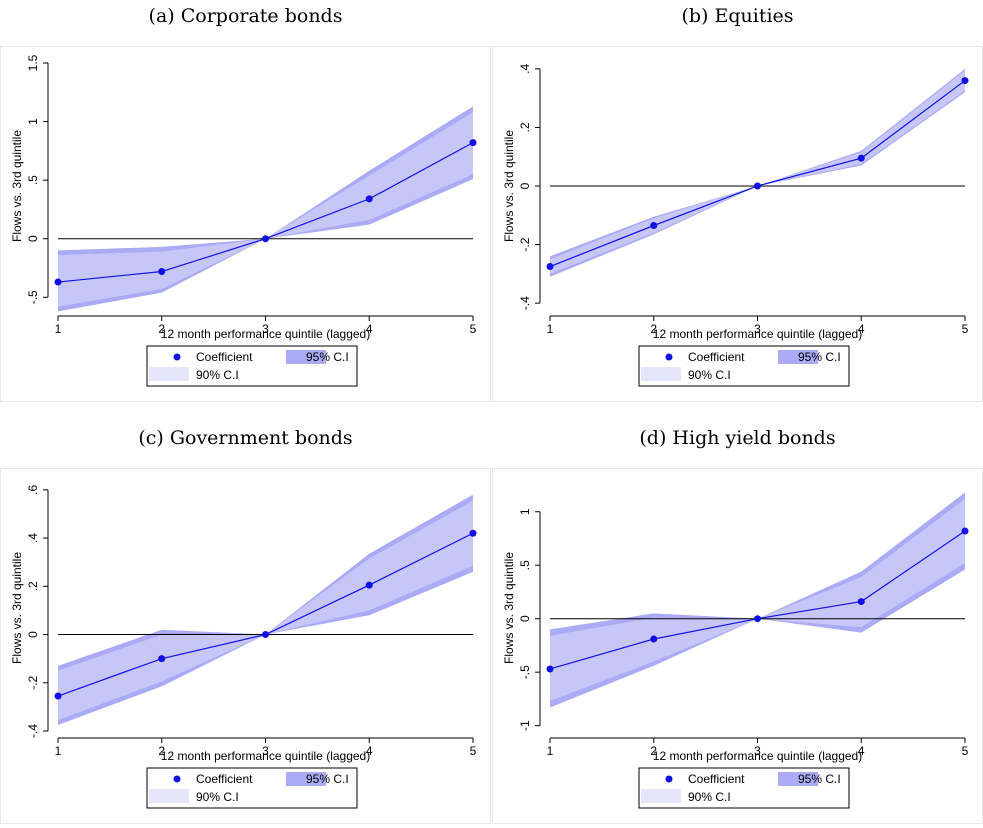 The width and height of the screenshot is (983, 828). What do you see at coordinates (737, 16) in the screenshot?
I see `panel-title: (b) Equities` at bounding box center [737, 16].